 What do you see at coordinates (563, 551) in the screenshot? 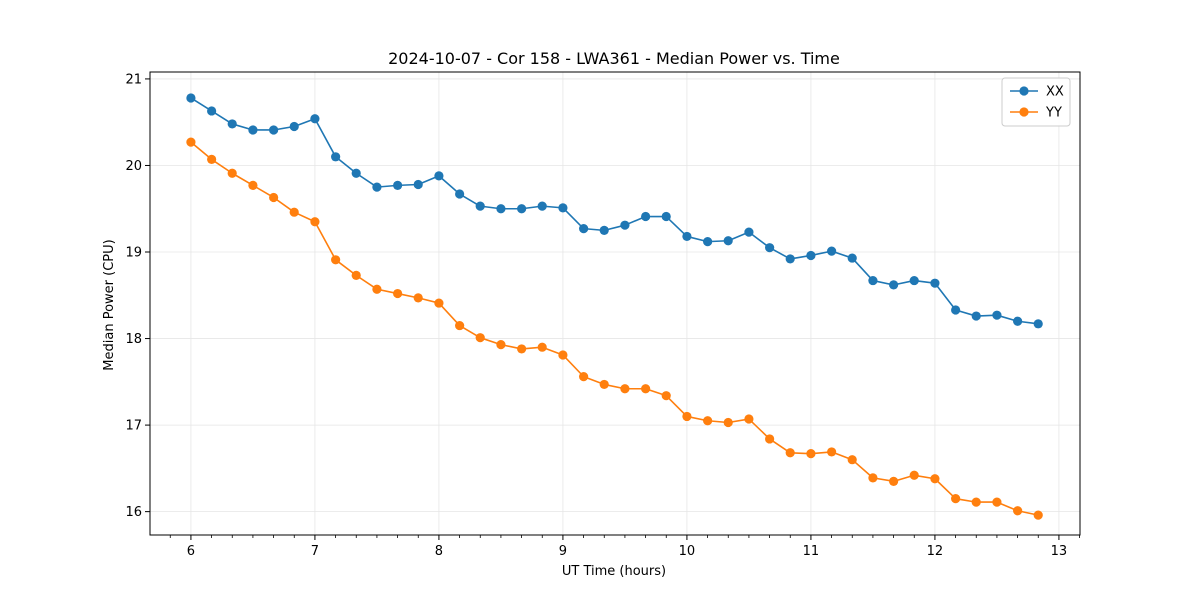
I see `x-tick-label: 9` at bounding box center [563, 551].